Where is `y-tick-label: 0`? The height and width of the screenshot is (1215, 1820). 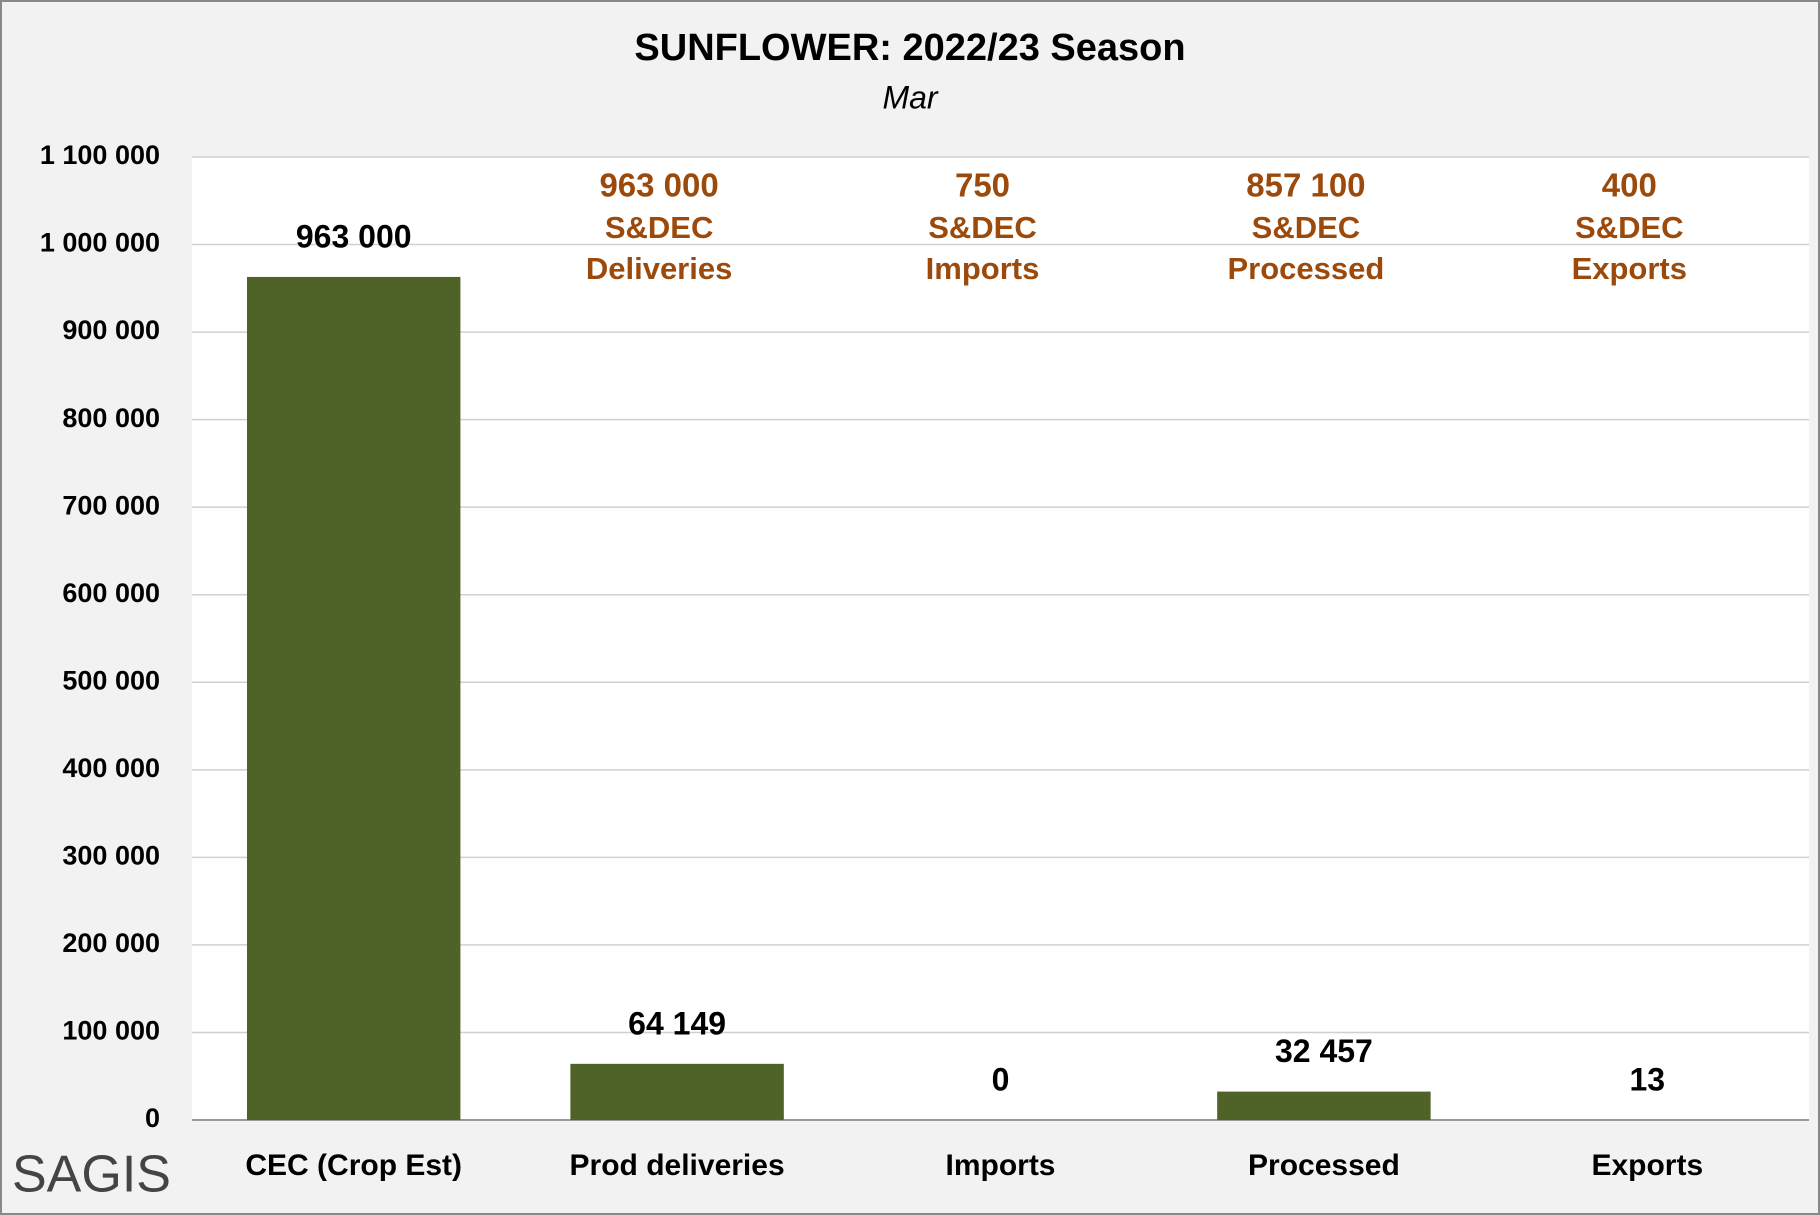
y-tick-label: 0 is located at coordinates (152, 1118).